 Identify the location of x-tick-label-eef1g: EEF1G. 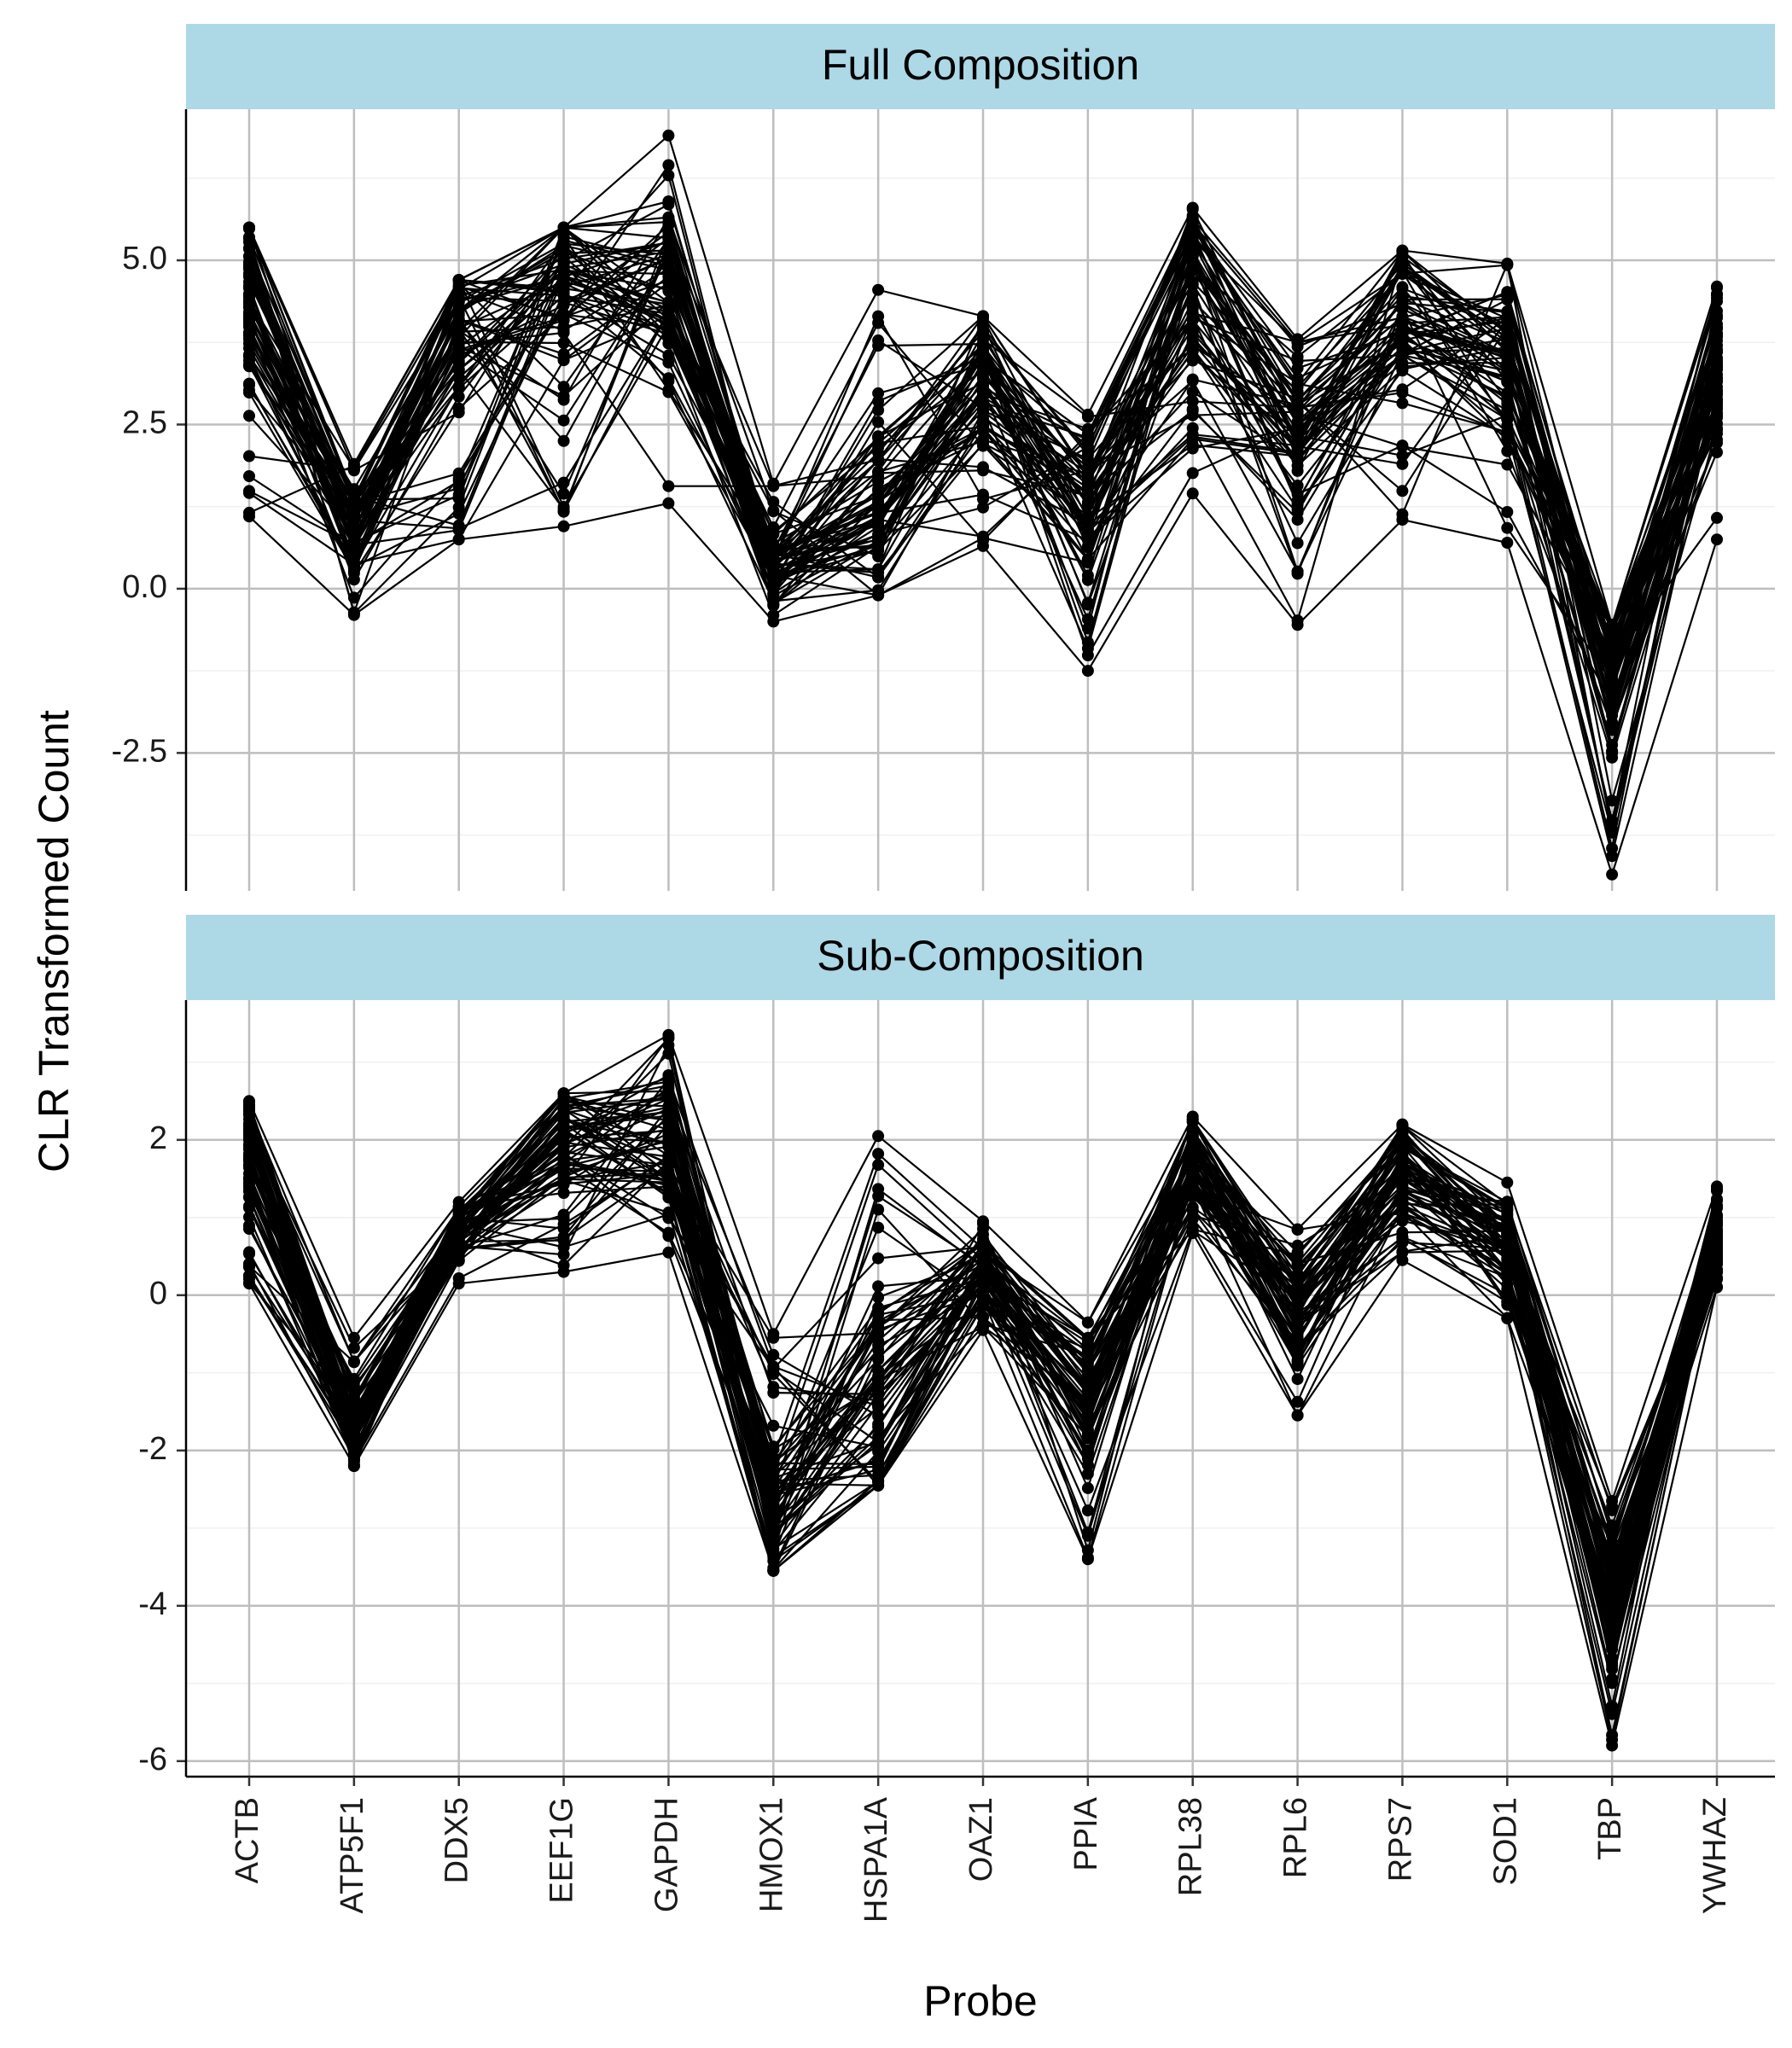
(562, 1851).